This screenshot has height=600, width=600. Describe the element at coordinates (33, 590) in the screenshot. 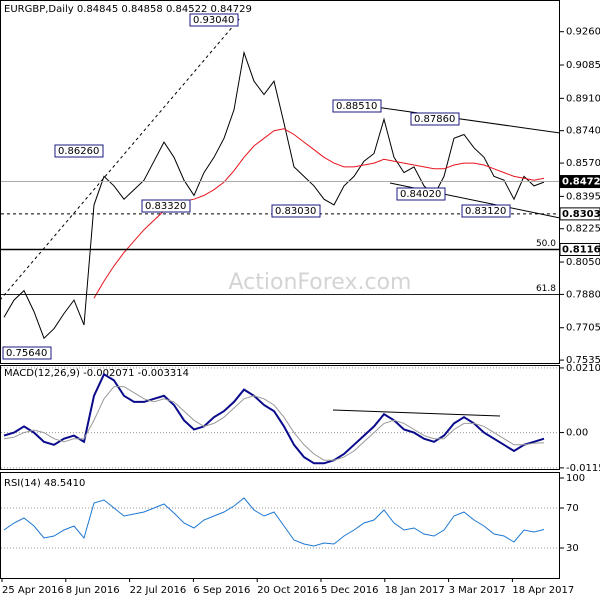

I see `x-tick-label: 25 Apr 2016` at that location.